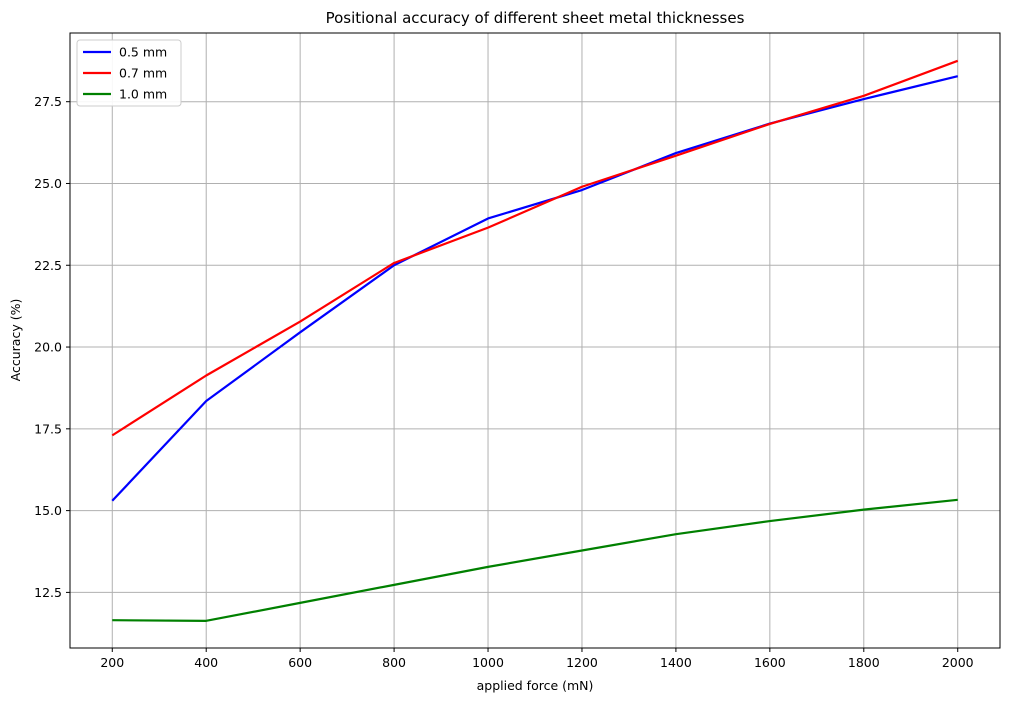 Image resolution: width=1010 pixels, height=701 pixels. Describe the element at coordinates (958, 662) in the screenshot. I see `x-tick-label: 2000` at that location.